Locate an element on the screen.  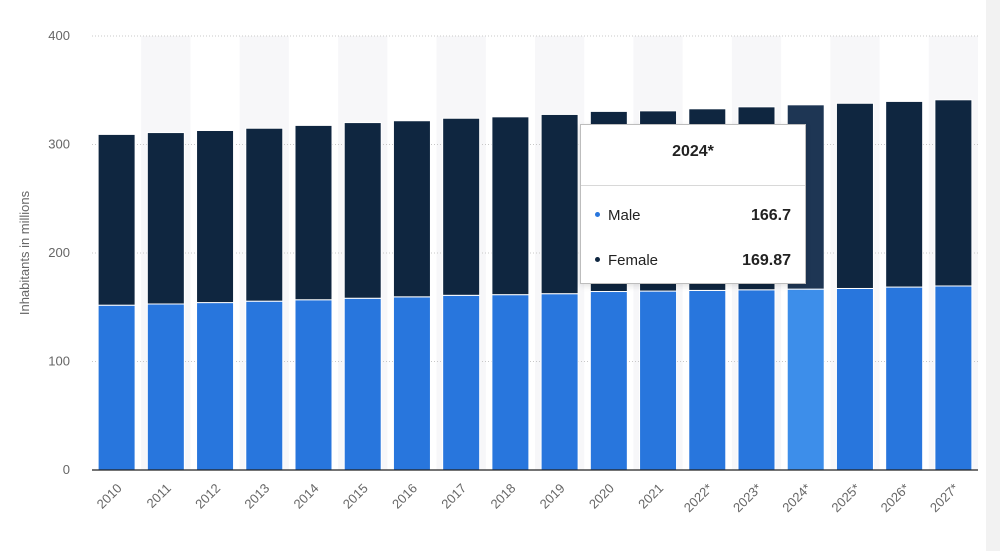
bar-male-2014 is located at coordinates (313, 385).